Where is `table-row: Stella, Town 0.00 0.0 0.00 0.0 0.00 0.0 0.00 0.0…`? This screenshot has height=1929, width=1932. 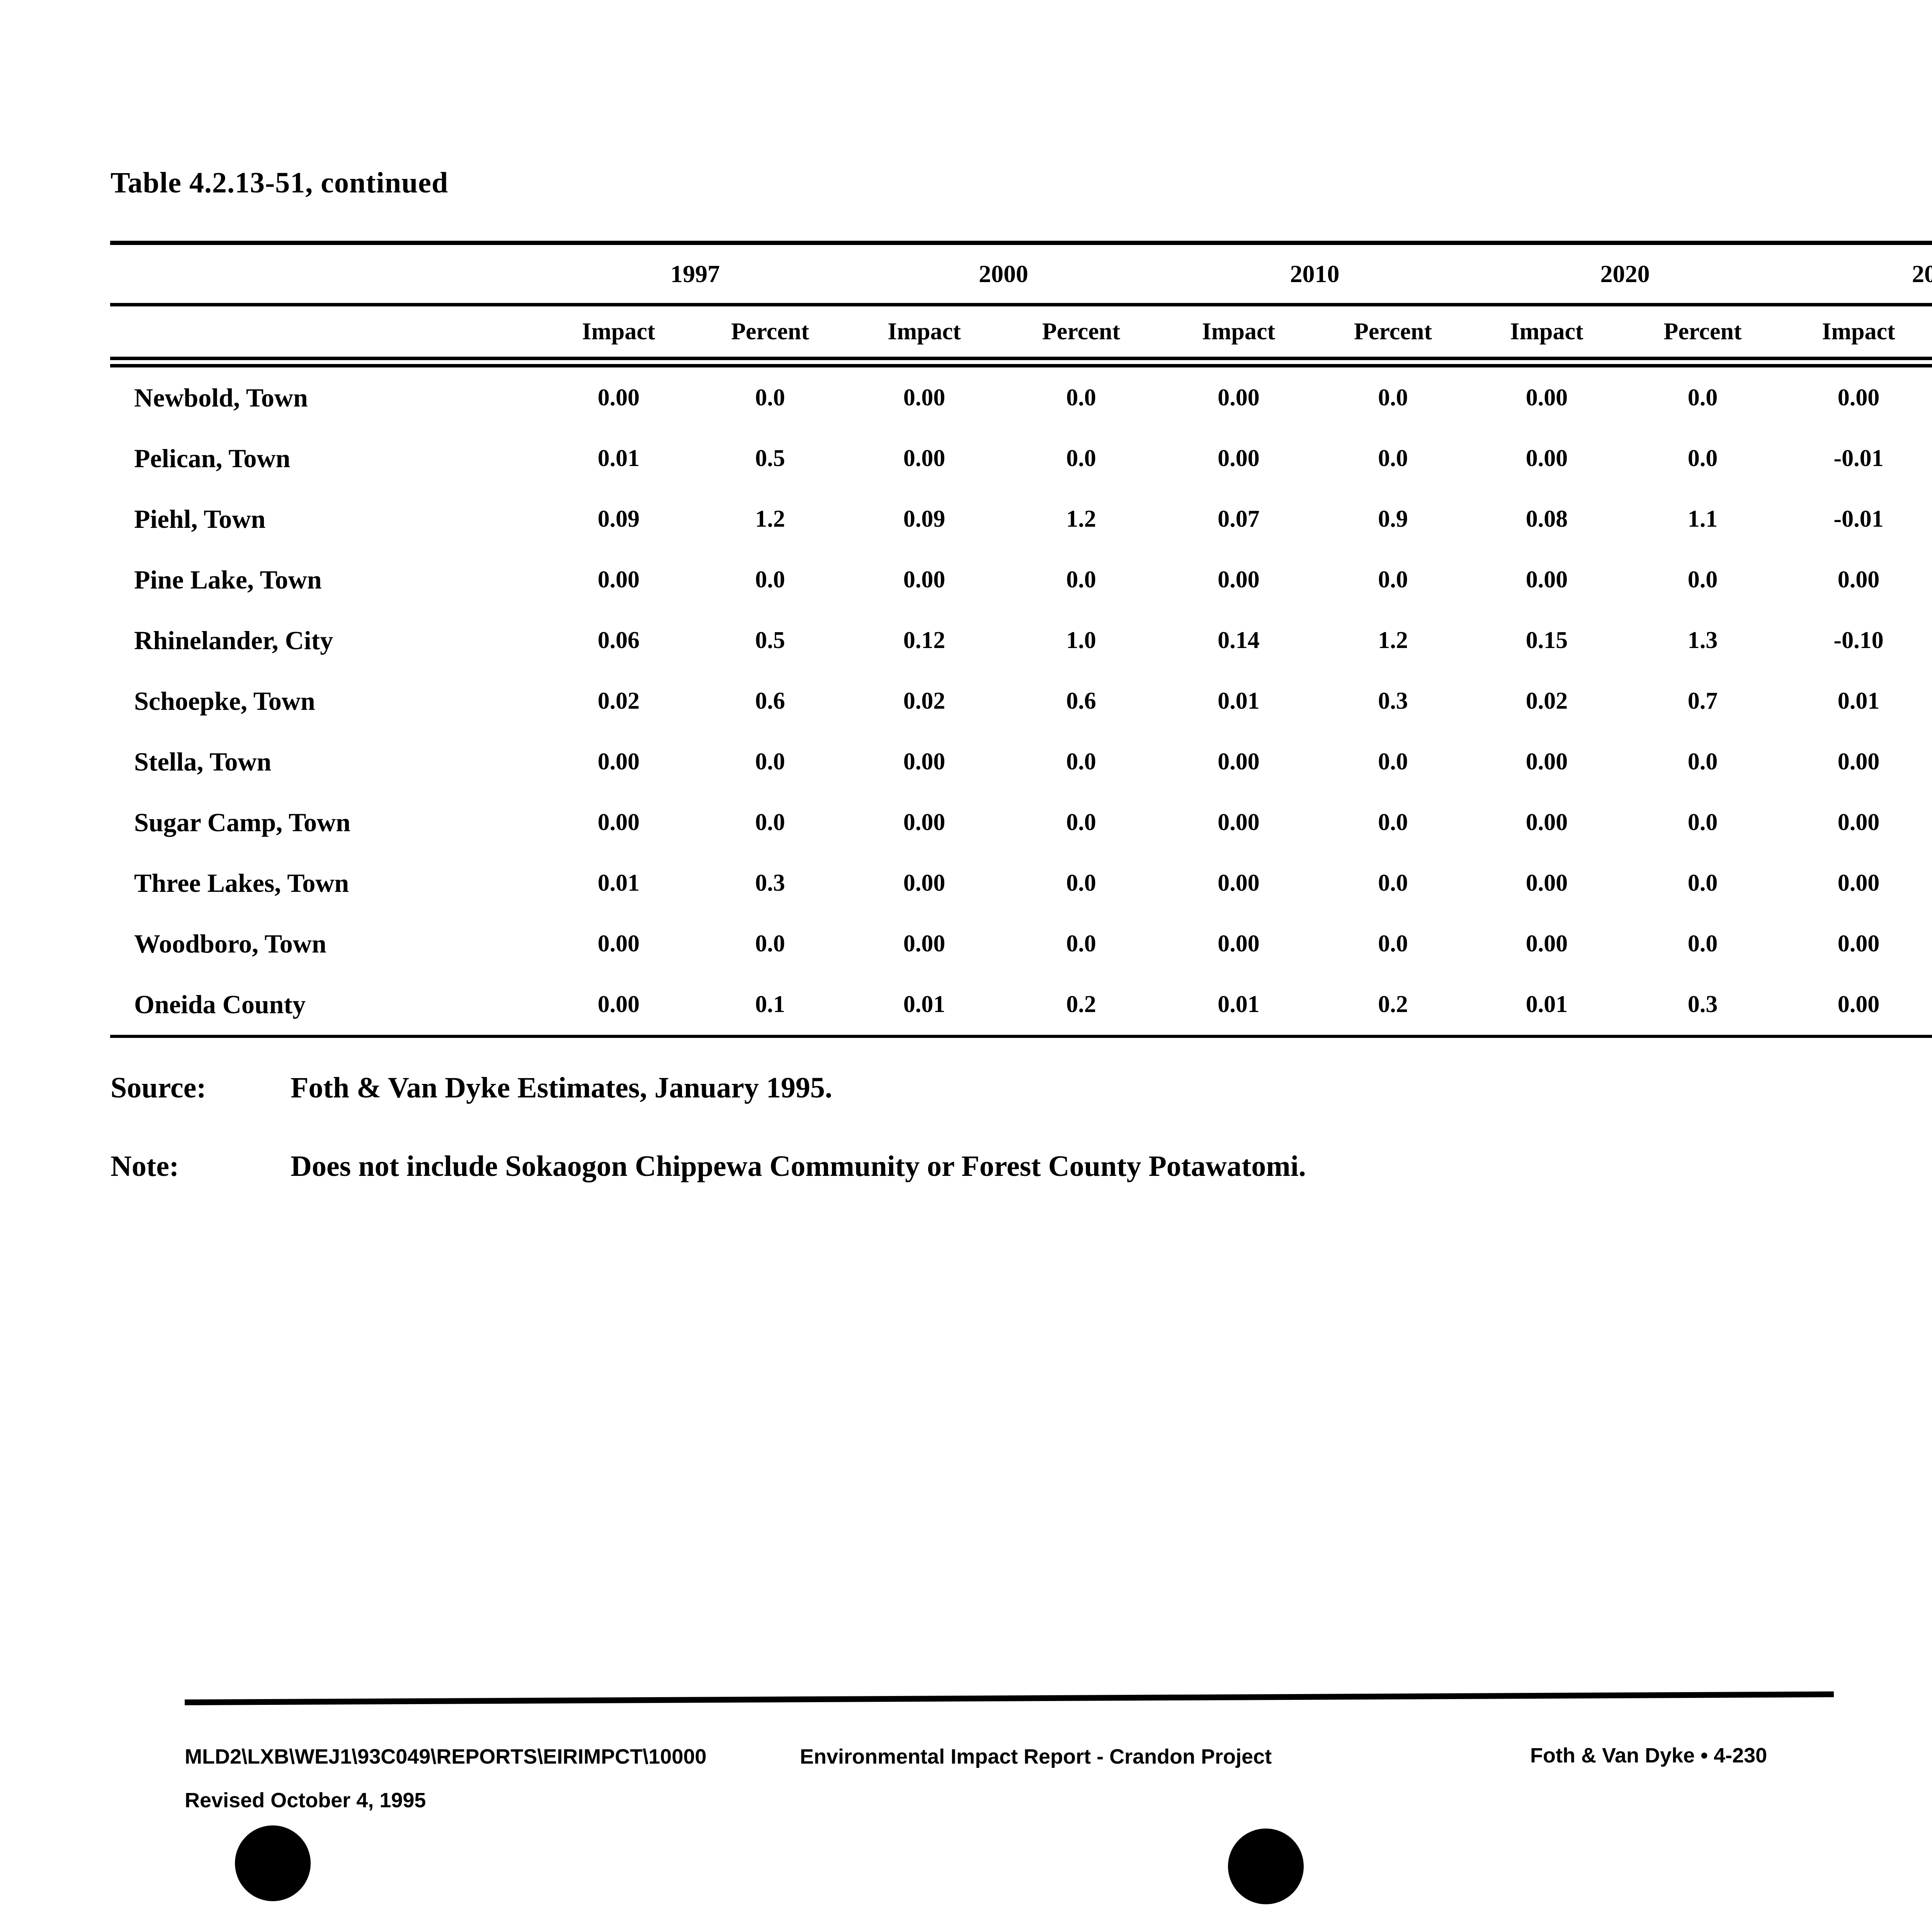
table-row: Stella, Town 0.00 0.0 0.00 0.0 0.00 0.0 0.00 0.0… is located at coordinates (1021, 761).